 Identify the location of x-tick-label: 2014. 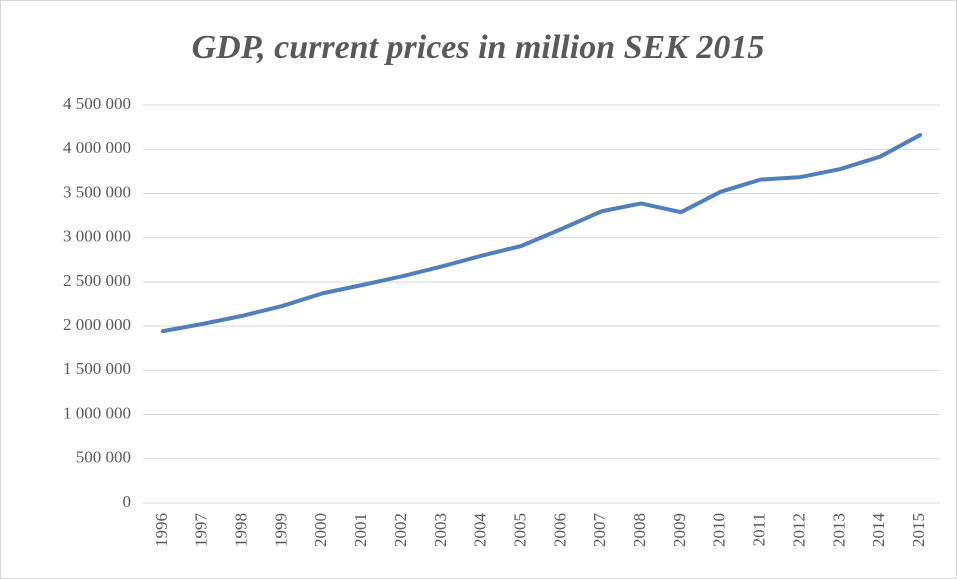
(878, 530).